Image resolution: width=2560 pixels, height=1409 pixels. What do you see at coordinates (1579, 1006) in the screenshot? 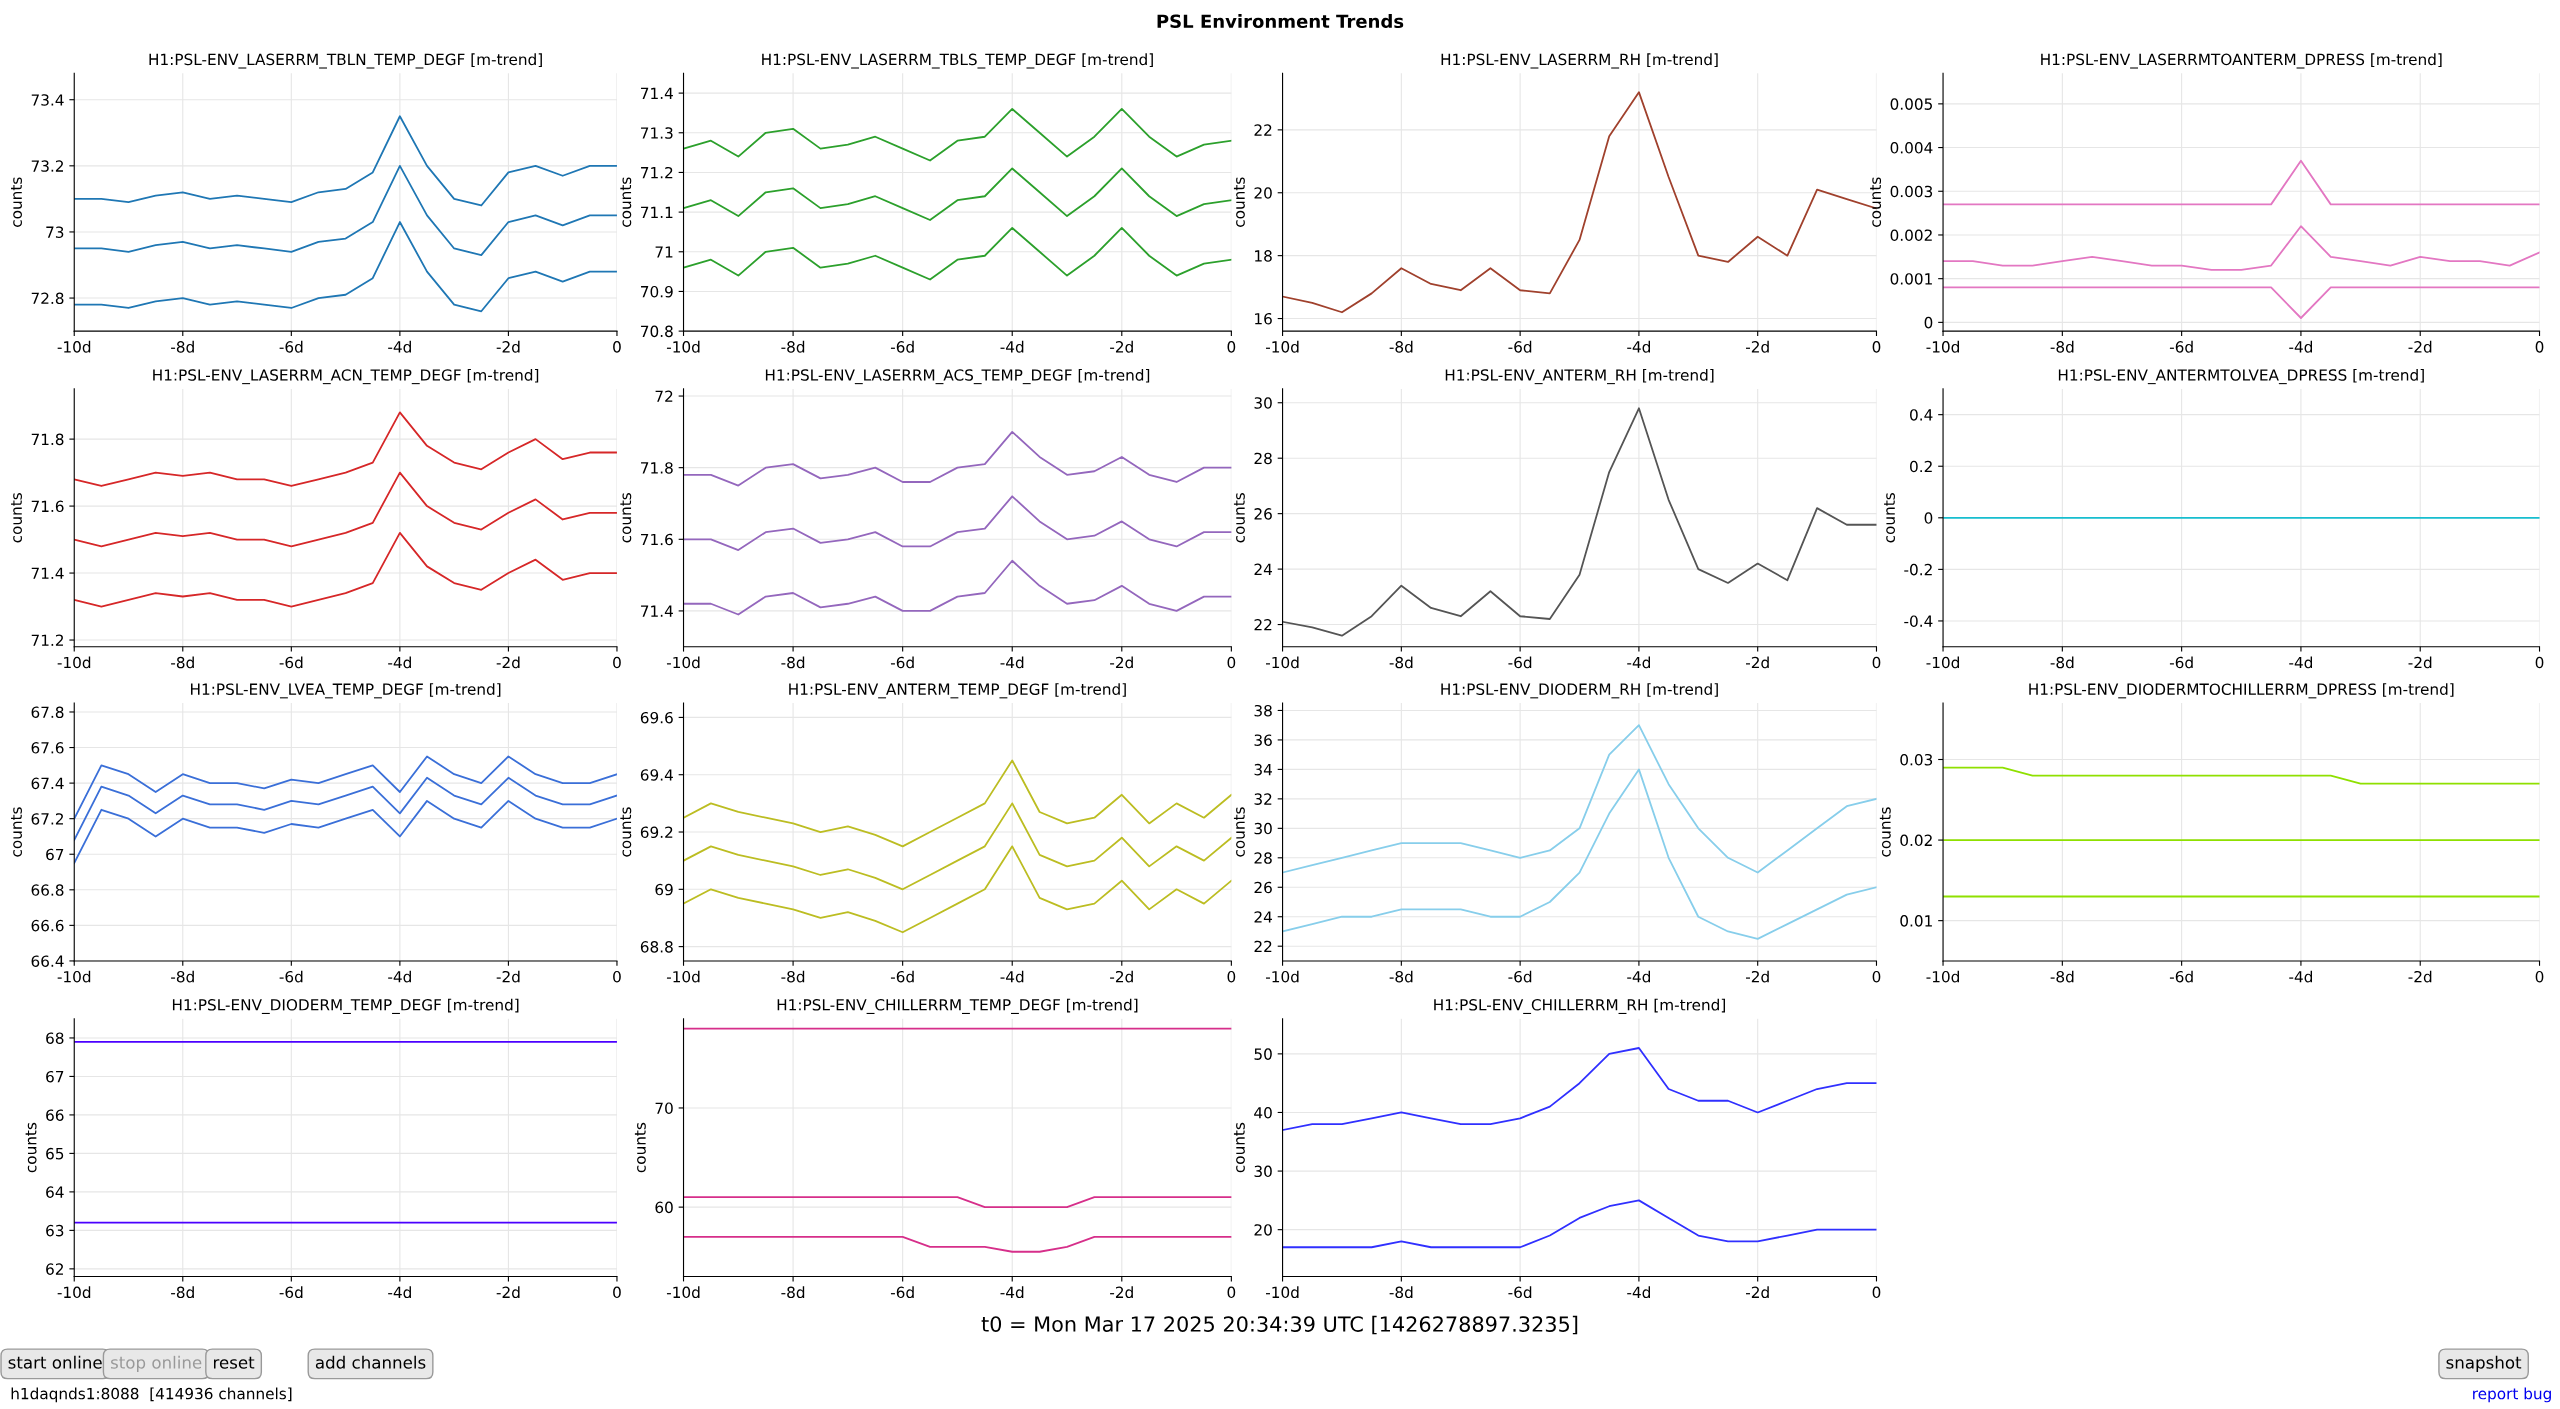
I see `chart-title: H1:PSL-ENV_CHILLERRM_RH [m-trend]` at bounding box center [1579, 1006].